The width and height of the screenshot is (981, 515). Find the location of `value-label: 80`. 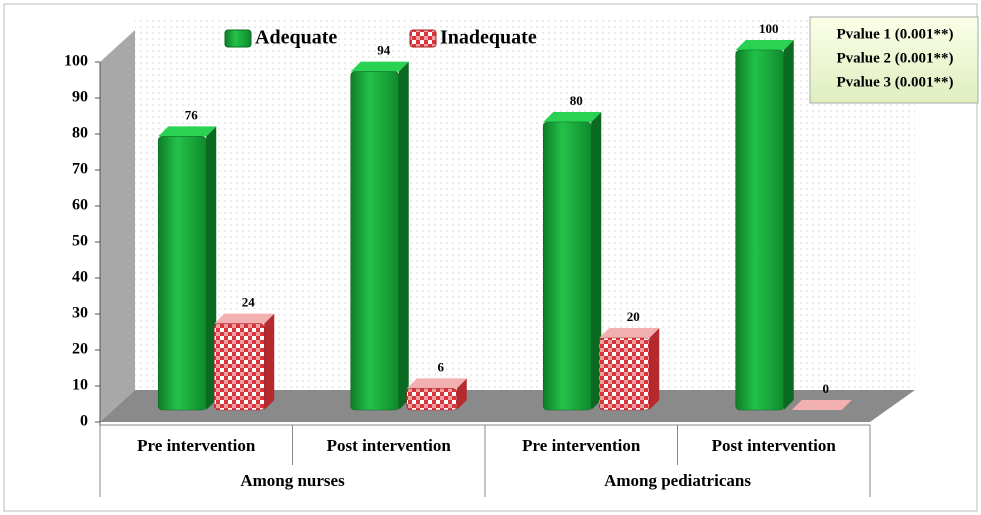

value-label: 80 is located at coordinates (576, 100).